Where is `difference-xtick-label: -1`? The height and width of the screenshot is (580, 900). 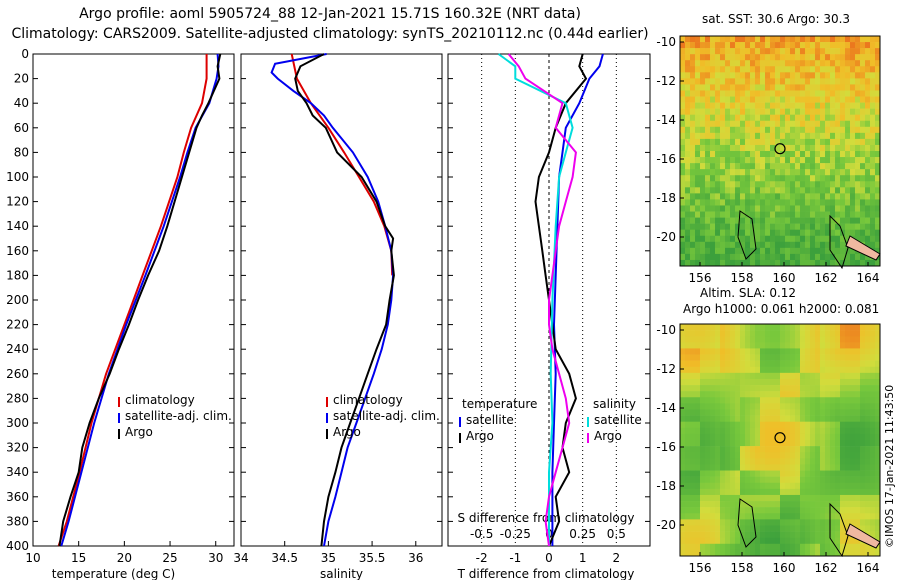 difference-xtick-label: -1 is located at coordinates (515, 558).